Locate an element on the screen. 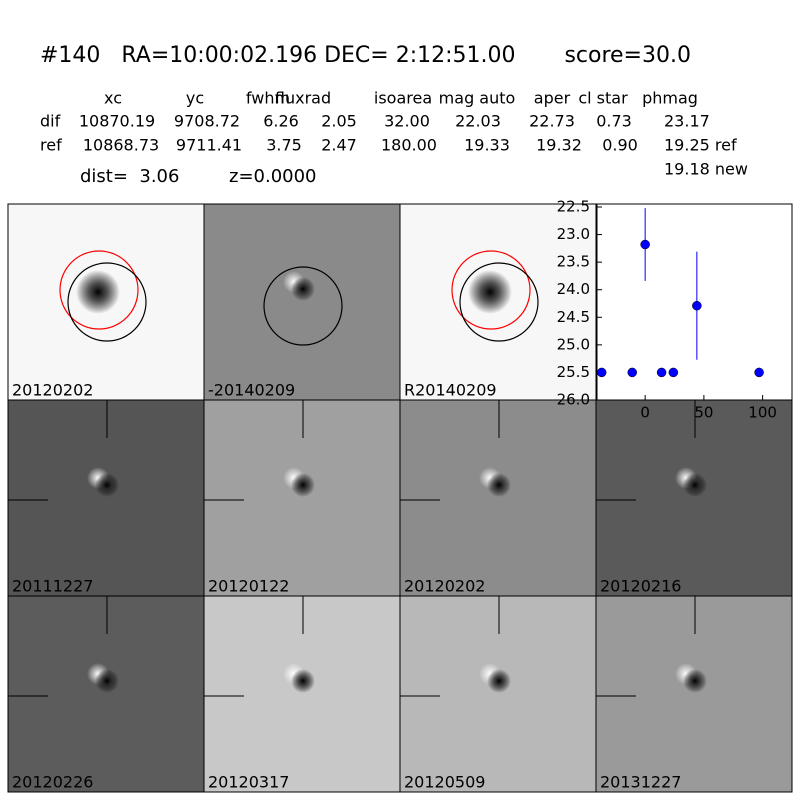 Image resolution: width=800 pixels, height=804 pixels. table-cell: 9708.72 is located at coordinates (207, 121).